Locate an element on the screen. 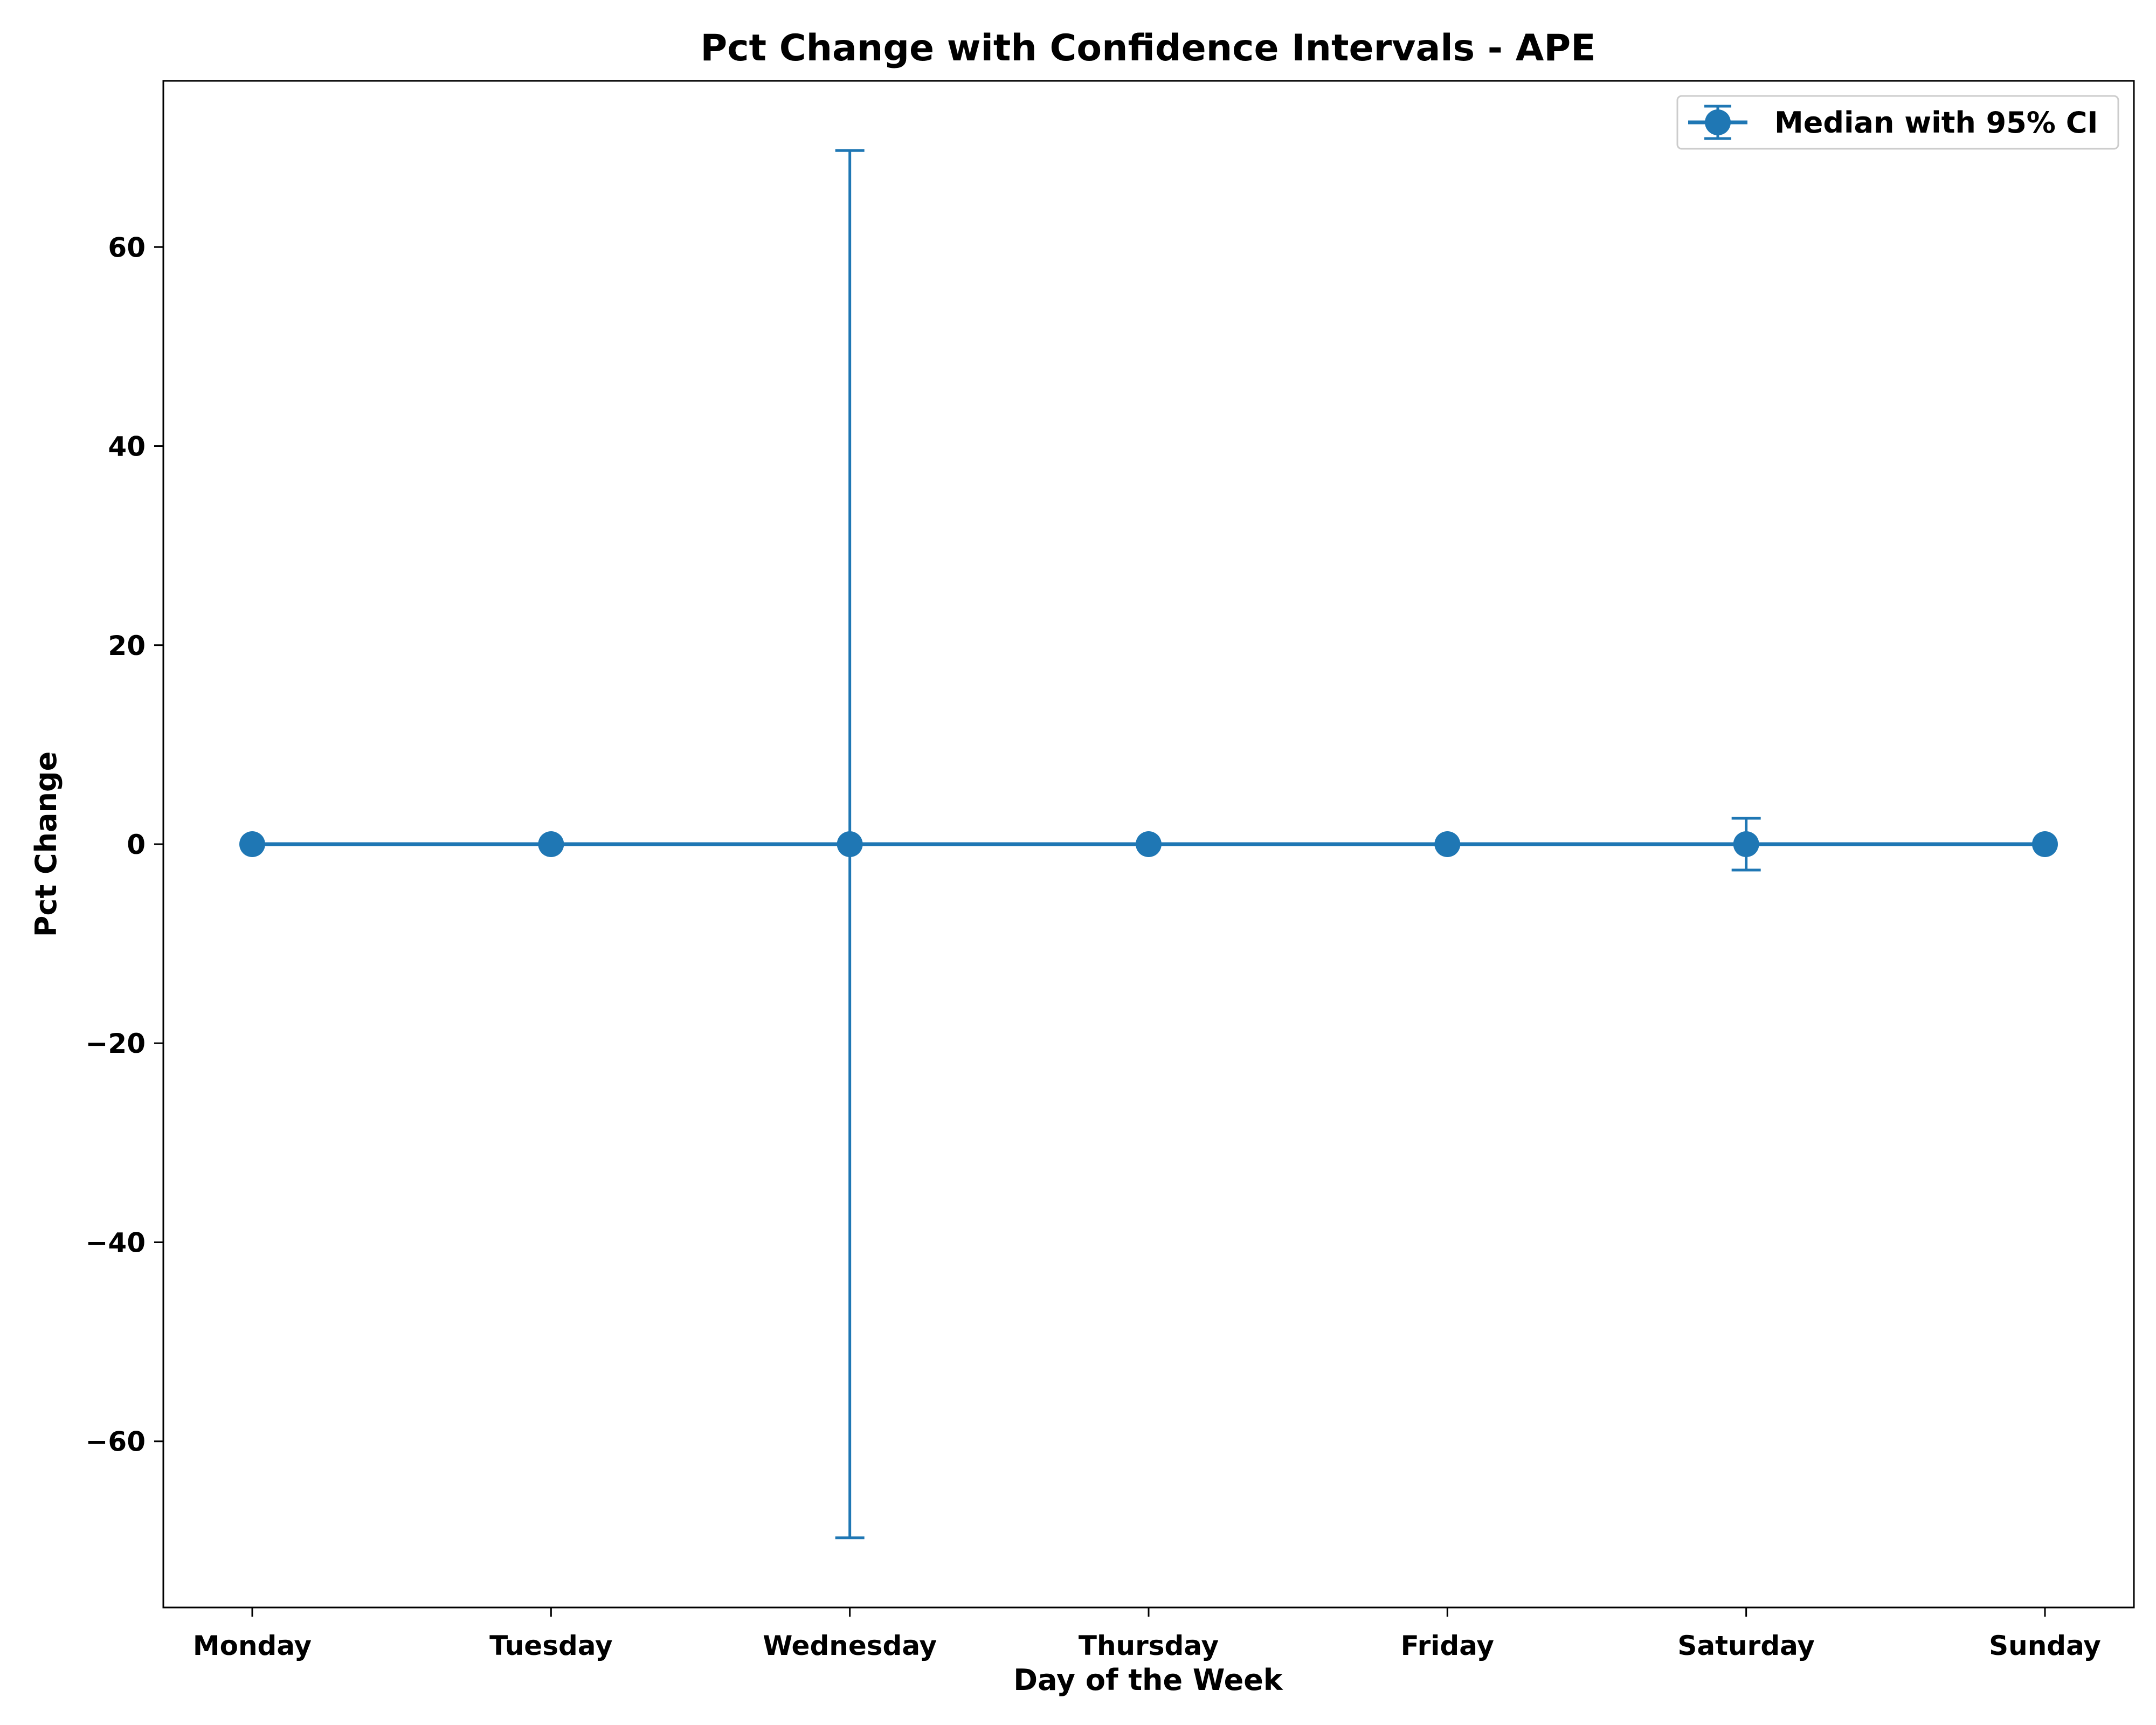  y-tick-label: 60 is located at coordinates (127, 247).